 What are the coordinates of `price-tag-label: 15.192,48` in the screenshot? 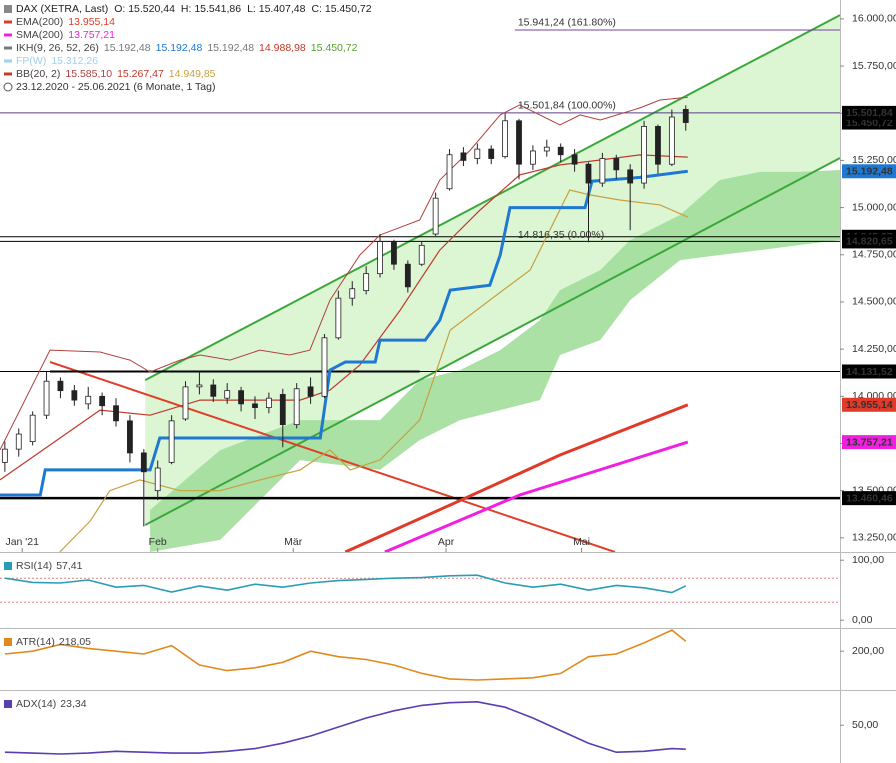 It's located at (869, 172).